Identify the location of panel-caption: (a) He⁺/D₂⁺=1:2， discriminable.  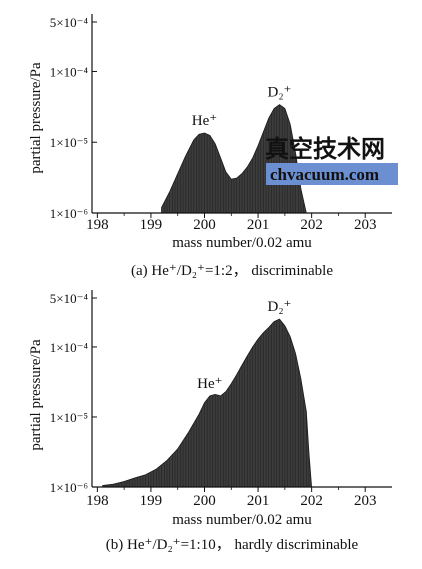
(232, 271).